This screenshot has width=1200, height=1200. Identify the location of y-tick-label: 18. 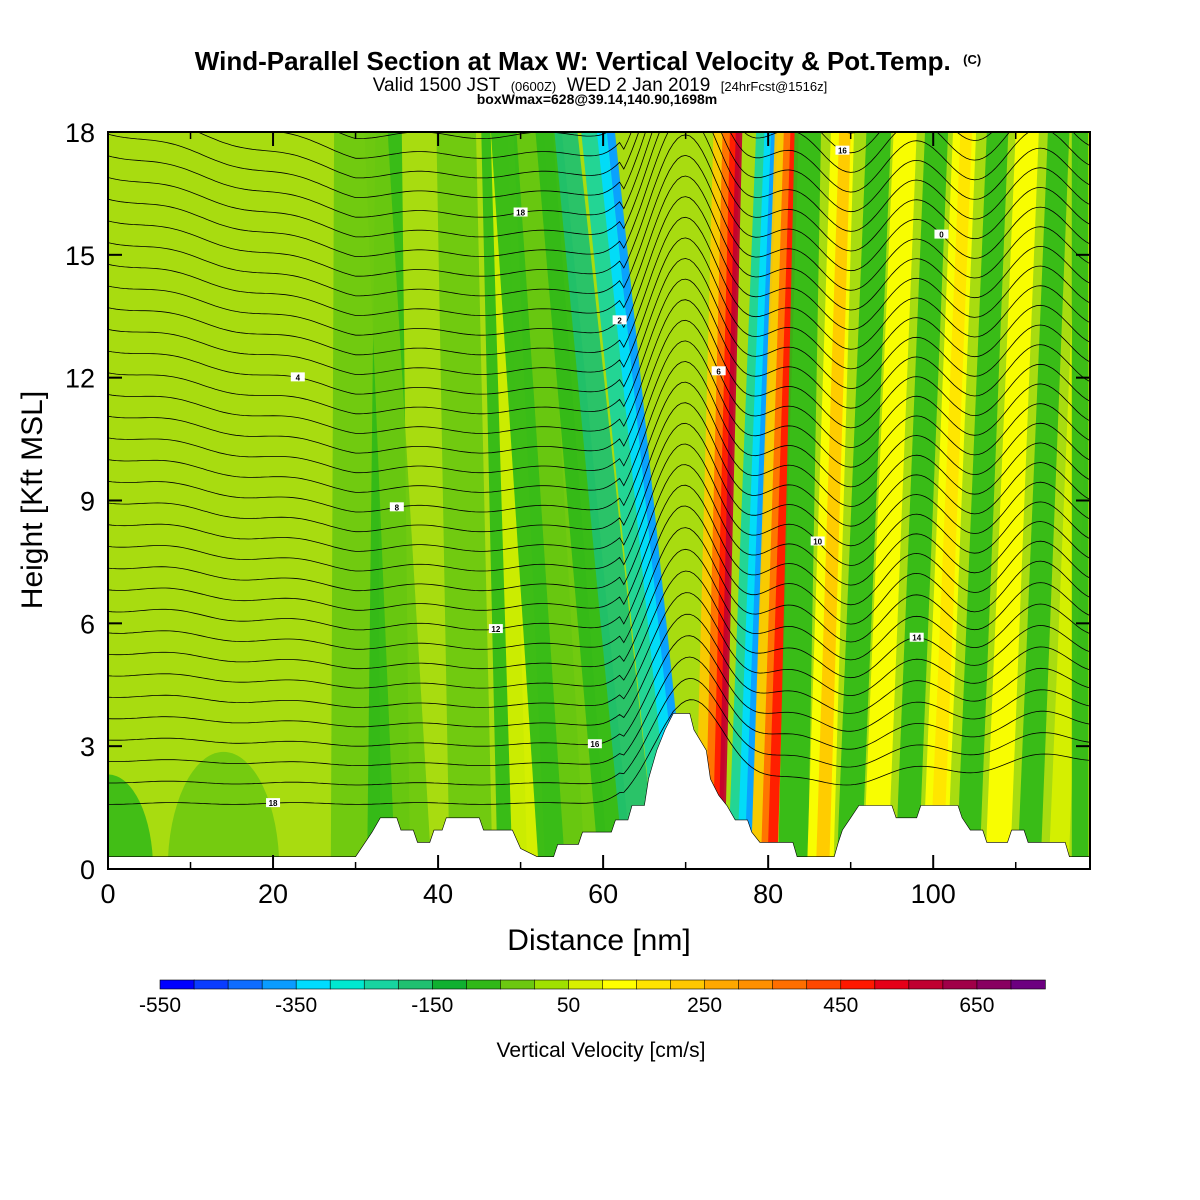
(80, 133).